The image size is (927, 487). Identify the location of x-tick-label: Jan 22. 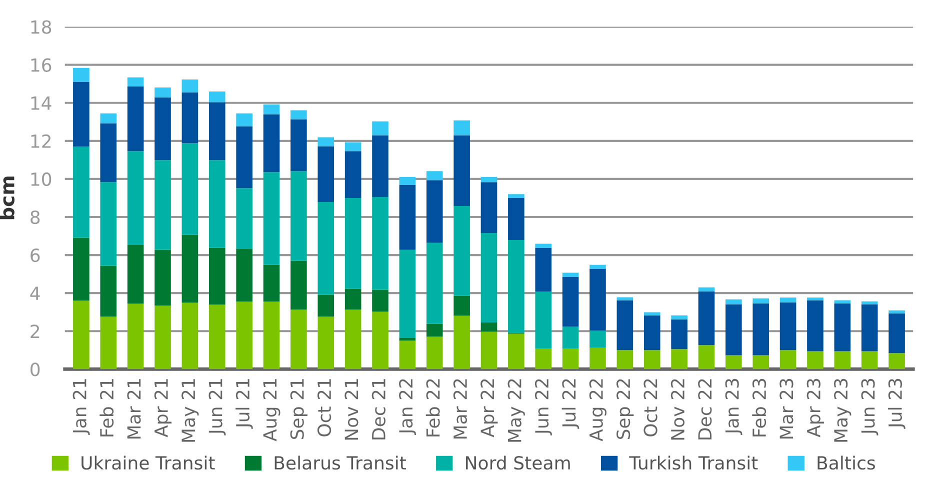
(407, 407).